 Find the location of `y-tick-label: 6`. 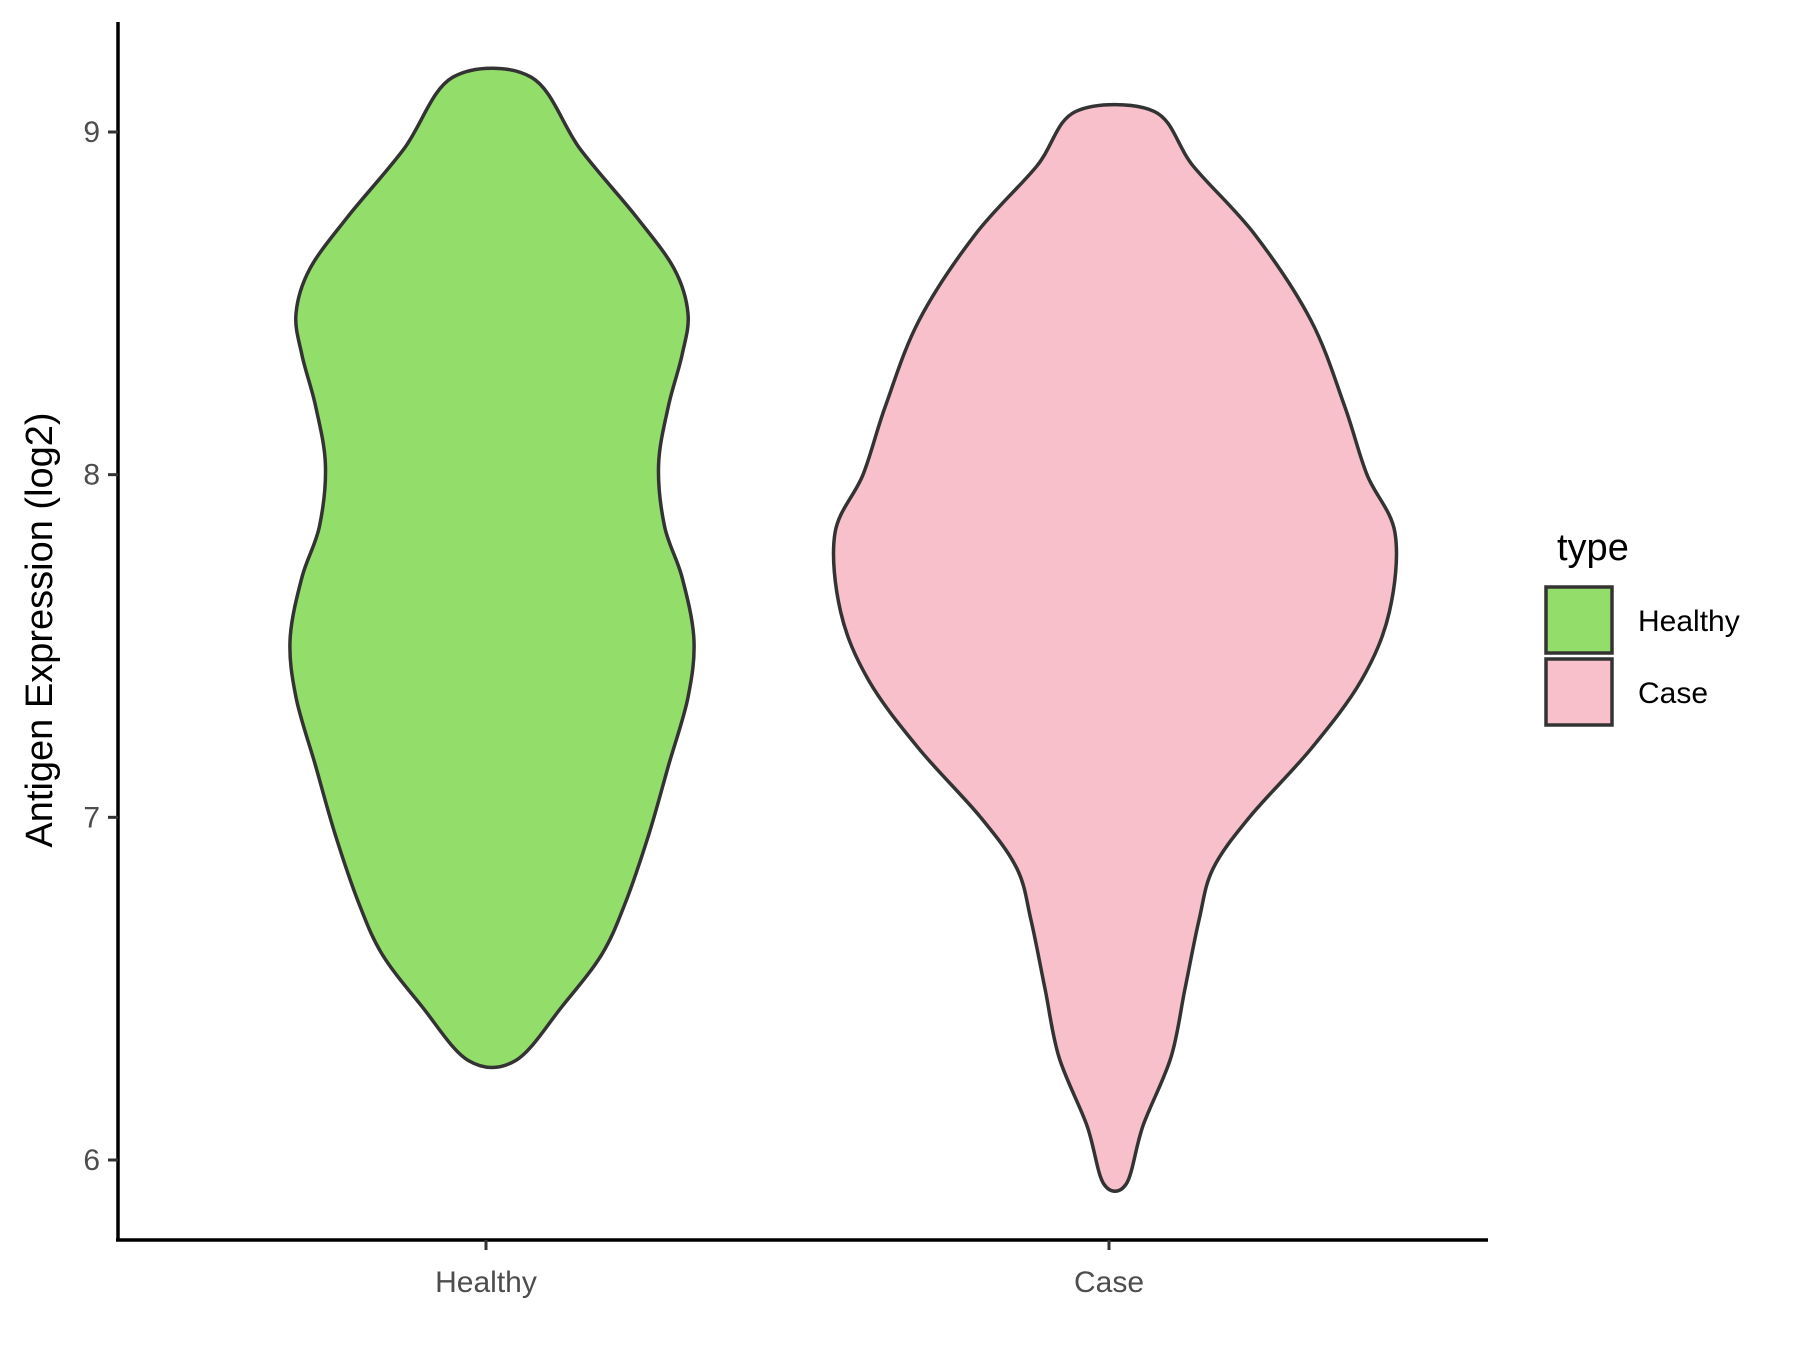

y-tick-label: 6 is located at coordinates (91, 1160).